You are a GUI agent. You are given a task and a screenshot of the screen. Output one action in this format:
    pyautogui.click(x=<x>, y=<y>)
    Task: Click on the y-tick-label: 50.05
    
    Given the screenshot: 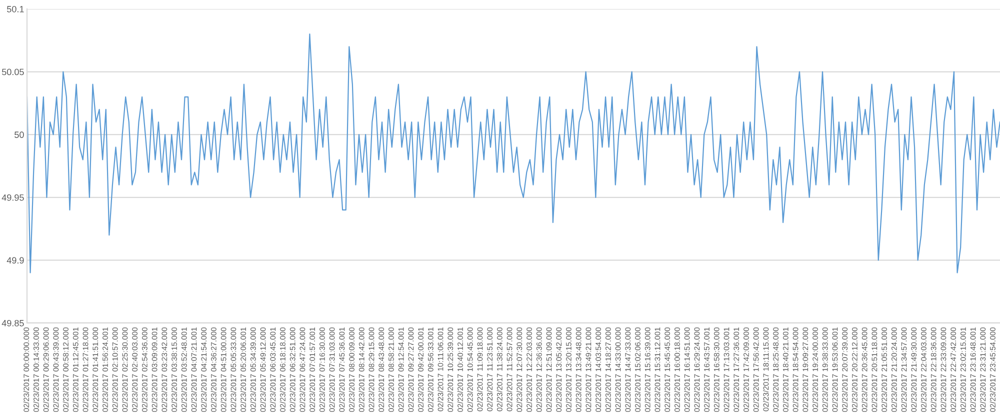 What is the action you would take?
    pyautogui.click(x=13, y=72)
    